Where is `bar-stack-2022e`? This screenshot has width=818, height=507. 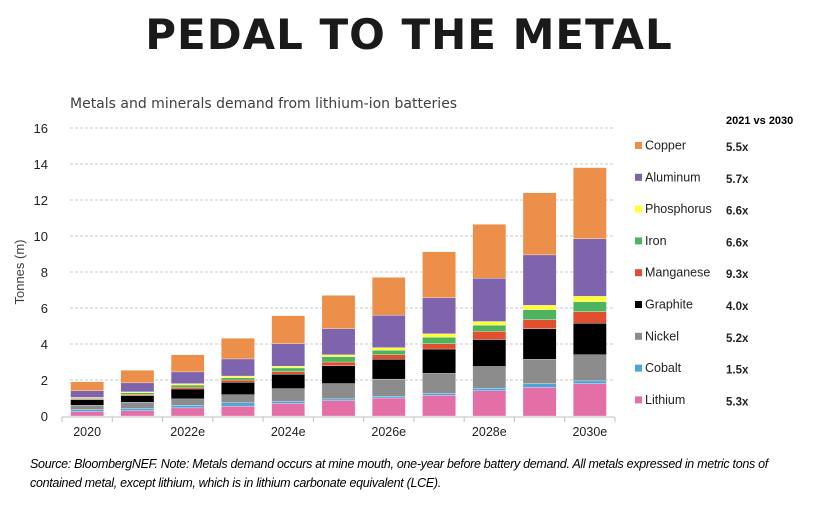
bar-stack-2022e is located at coordinates (187, 385).